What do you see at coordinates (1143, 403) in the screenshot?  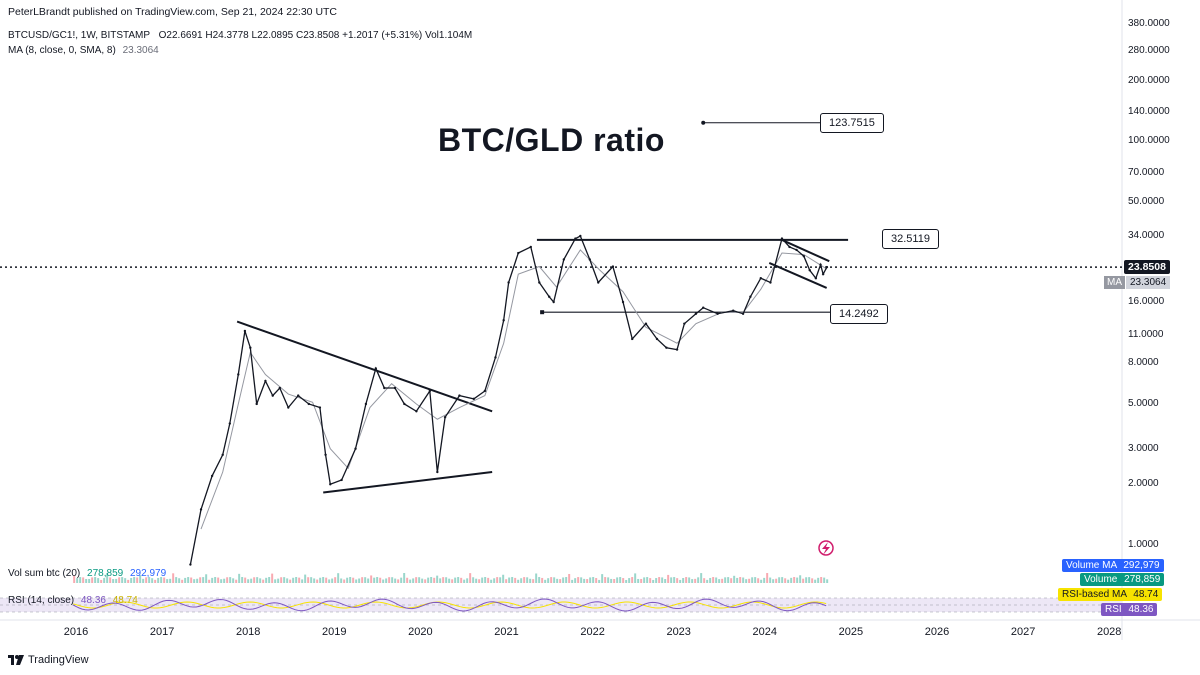 I see `price-tick-label: 5.0000` at bounding box center [1143, 403].